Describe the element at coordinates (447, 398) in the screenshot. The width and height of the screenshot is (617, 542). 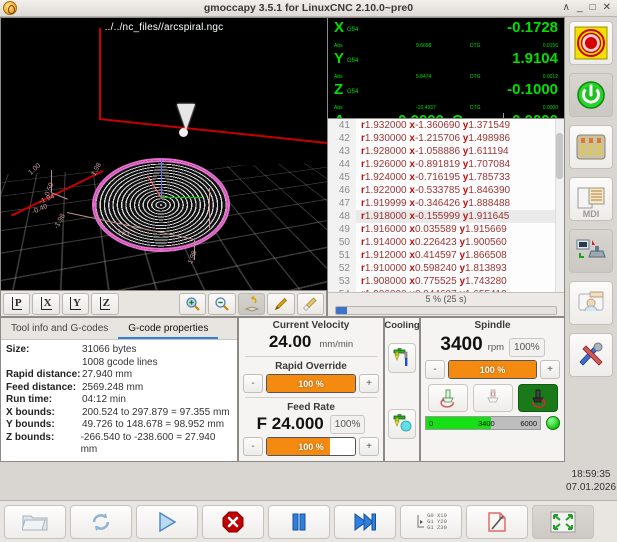
I see `spindle-ccw-button` at that location.